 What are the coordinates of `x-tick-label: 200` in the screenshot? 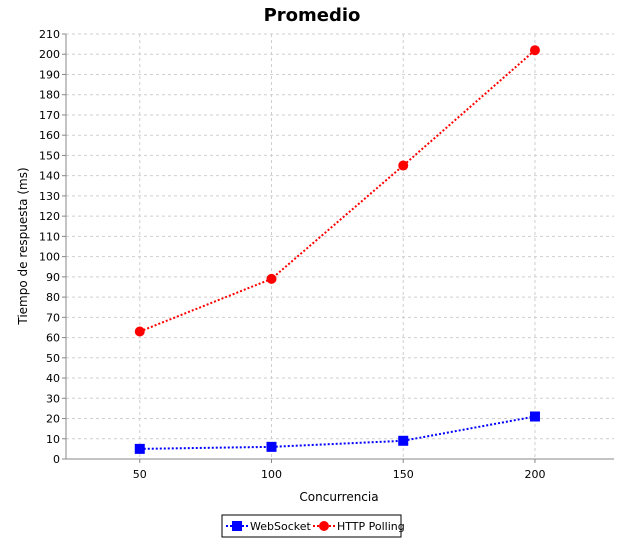 It's located at (534, 474).